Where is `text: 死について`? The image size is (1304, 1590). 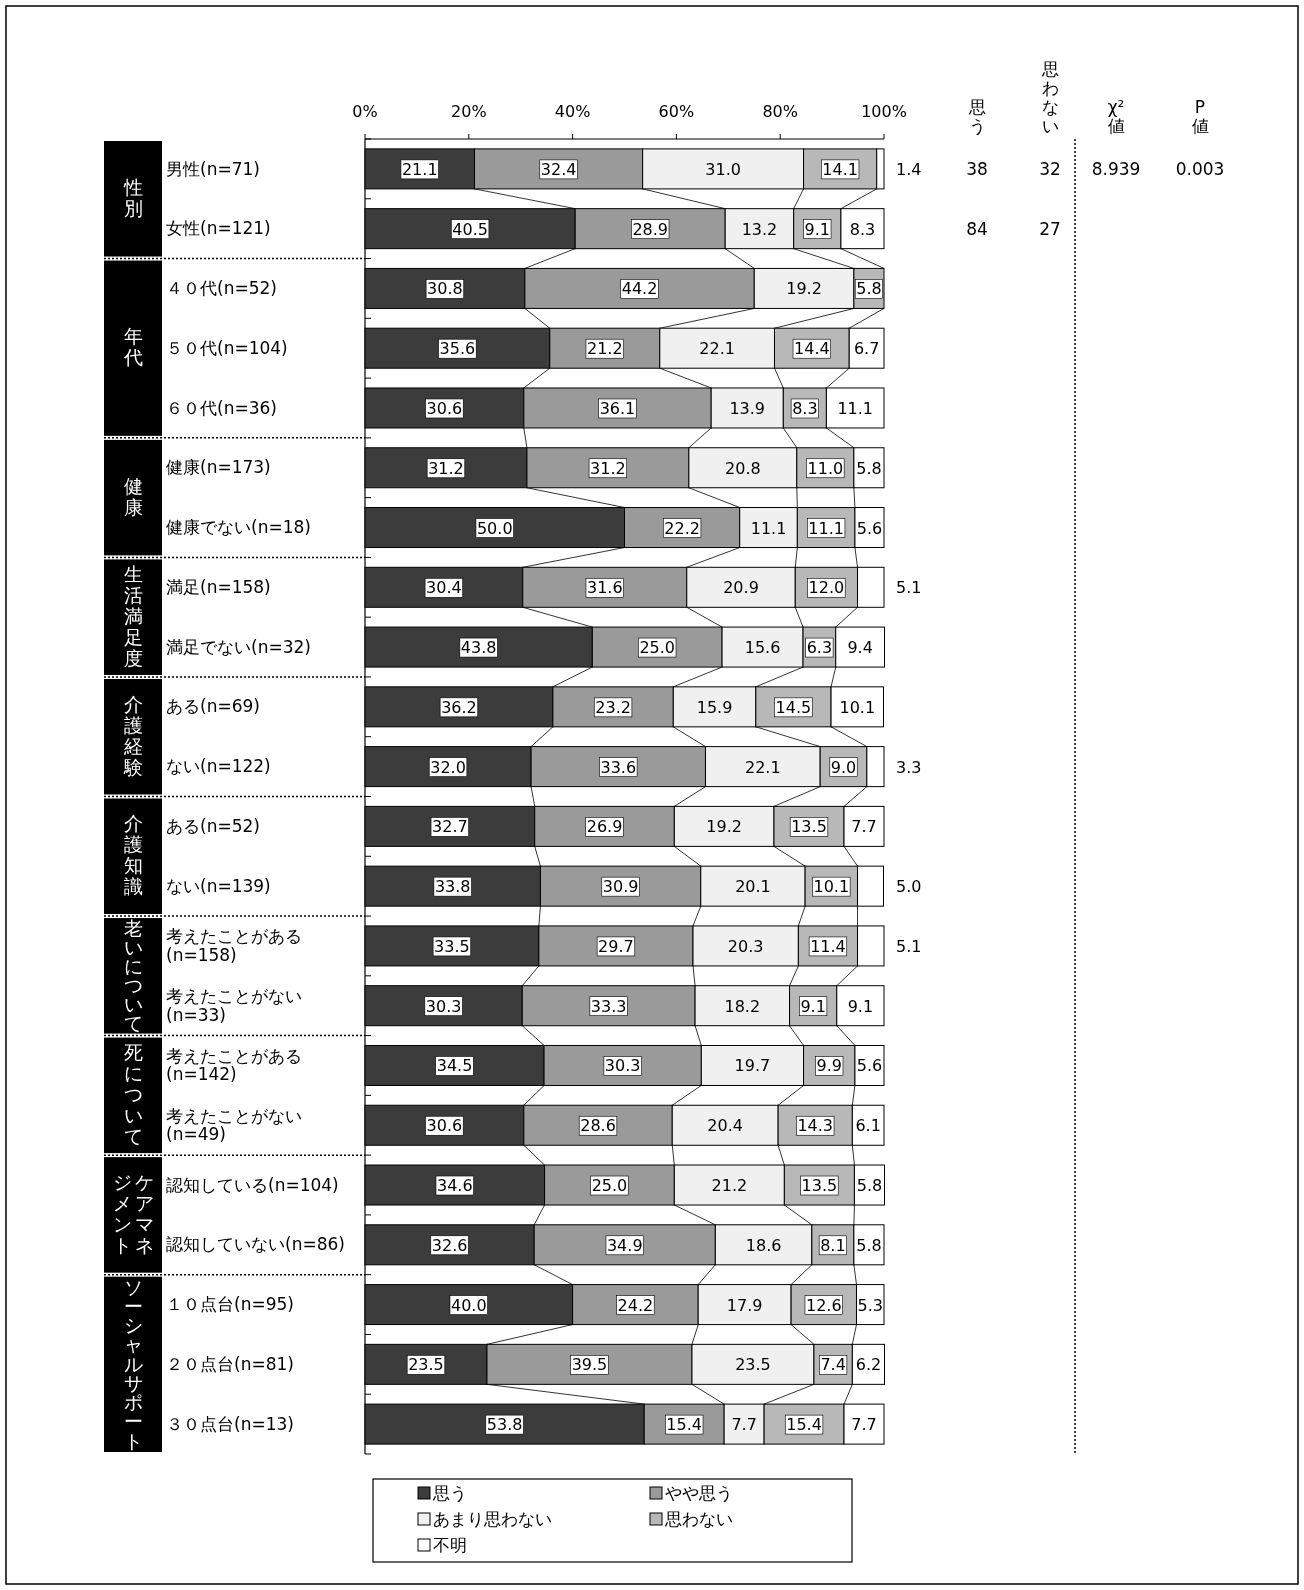
text: 死について is located at coordinates (133, 1093).